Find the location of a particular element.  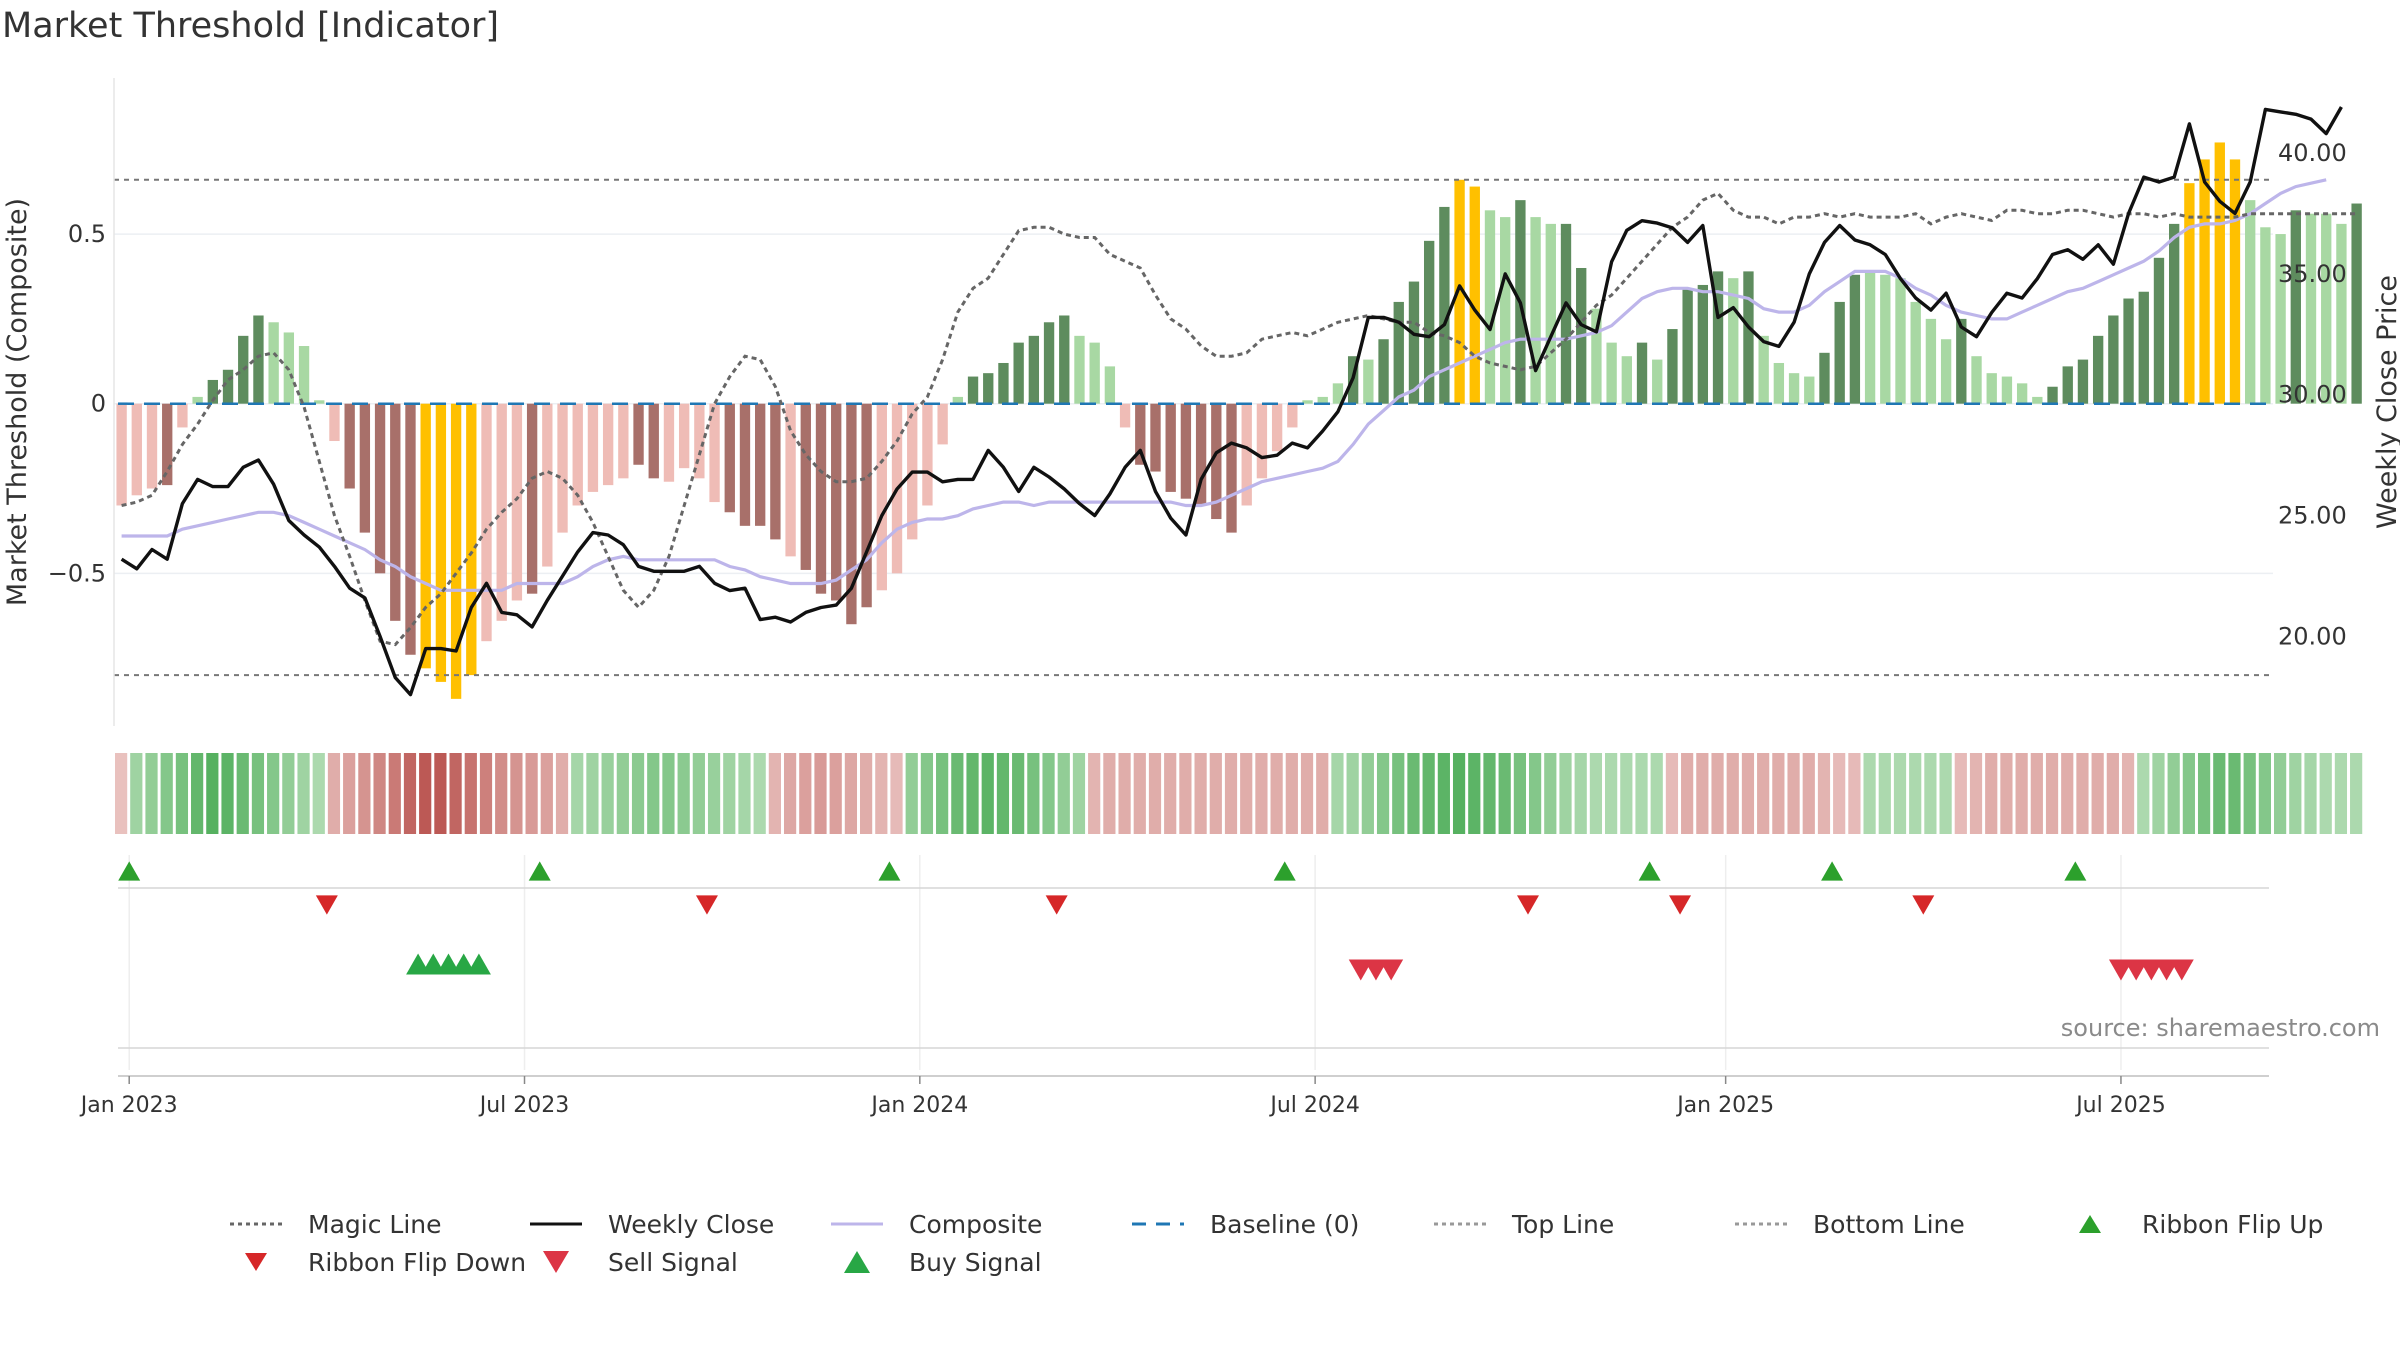

legend-item: Ribbon Flip Up is located at coordinates (2192, 1224).